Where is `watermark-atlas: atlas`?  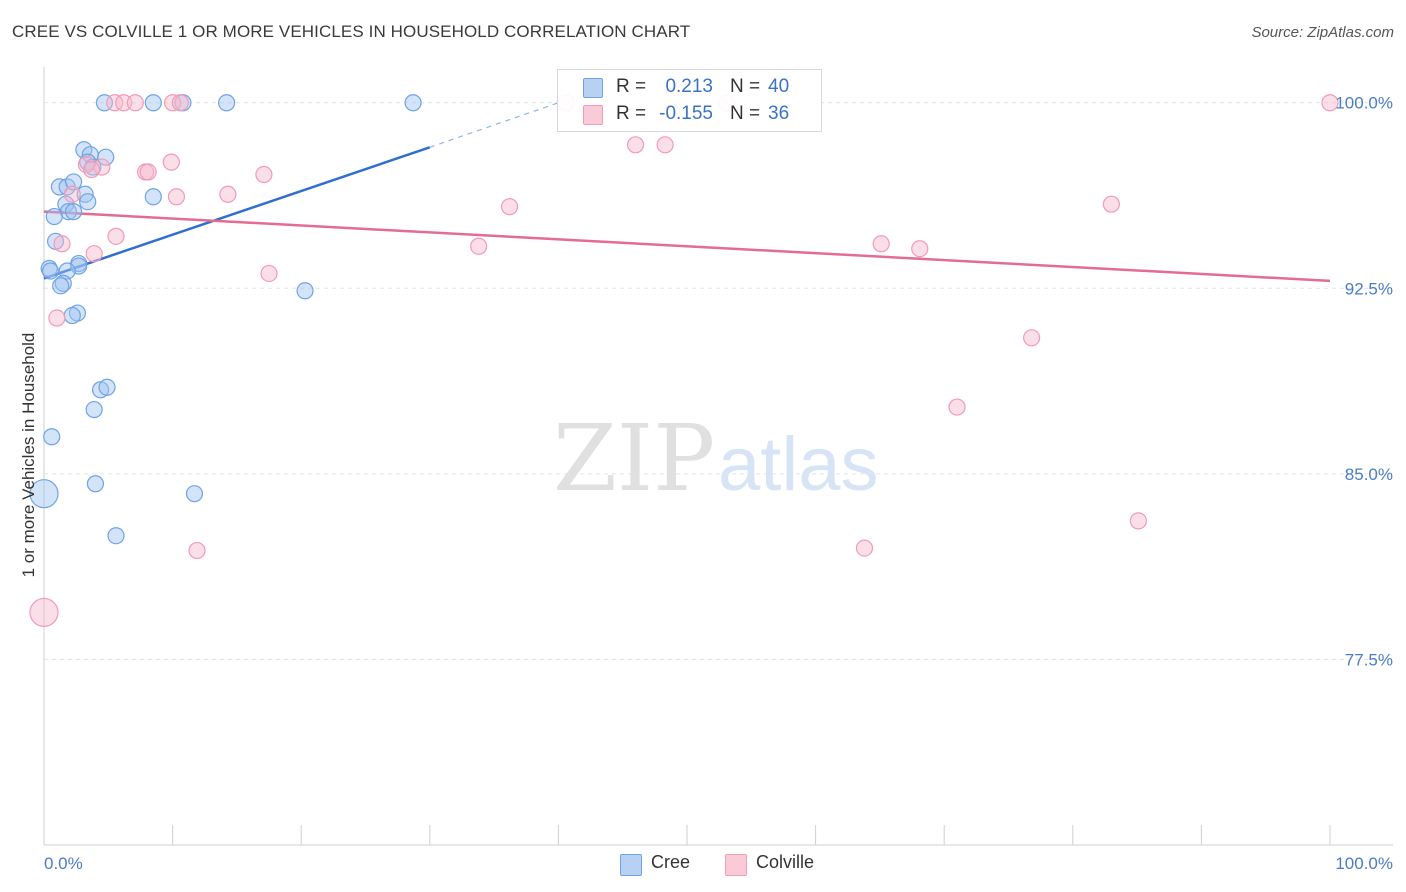
watermark-atlas: atlas is located at coordinates (798, 464).